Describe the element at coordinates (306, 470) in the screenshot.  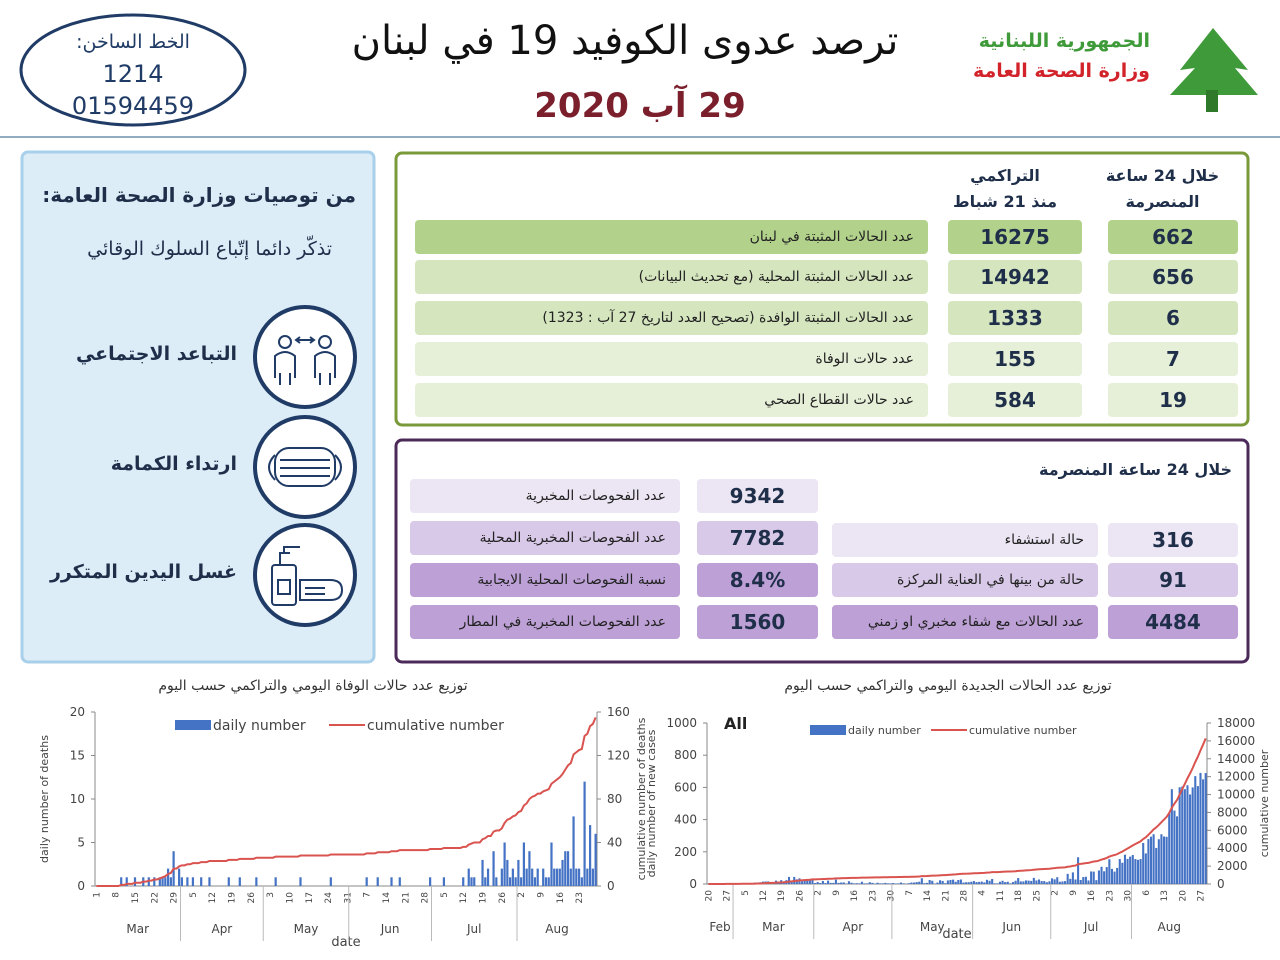
I see `icons` at that location.